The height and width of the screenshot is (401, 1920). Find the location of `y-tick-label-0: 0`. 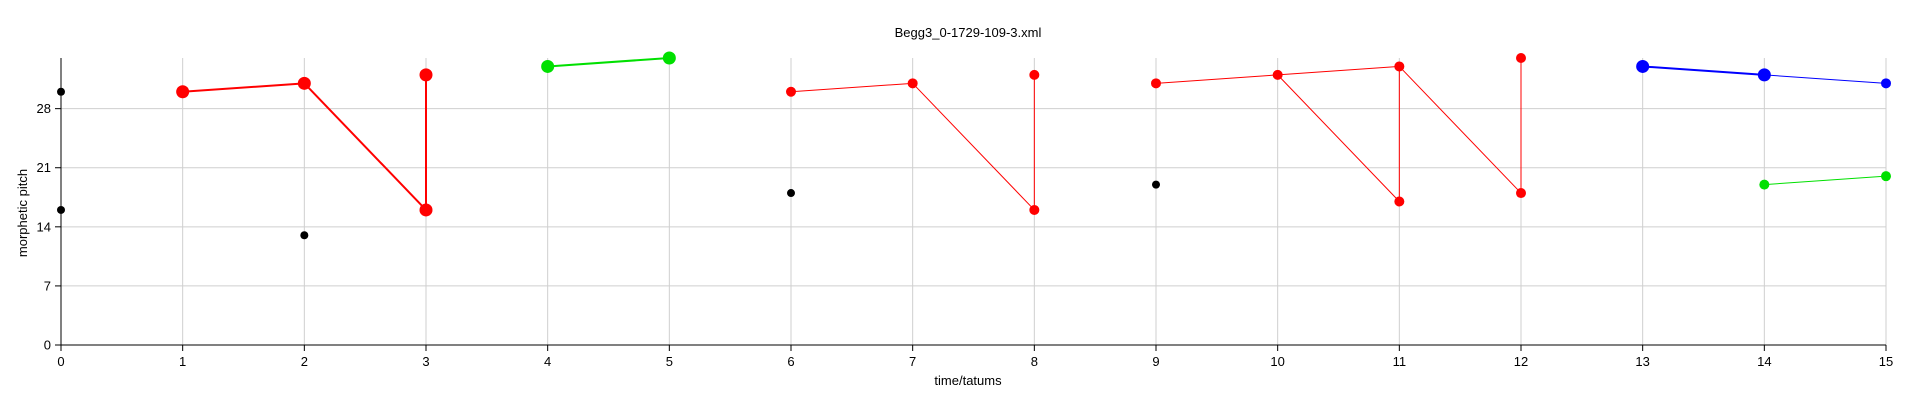

y-tick-label-0: 0 is located at coordinates (47, 345).